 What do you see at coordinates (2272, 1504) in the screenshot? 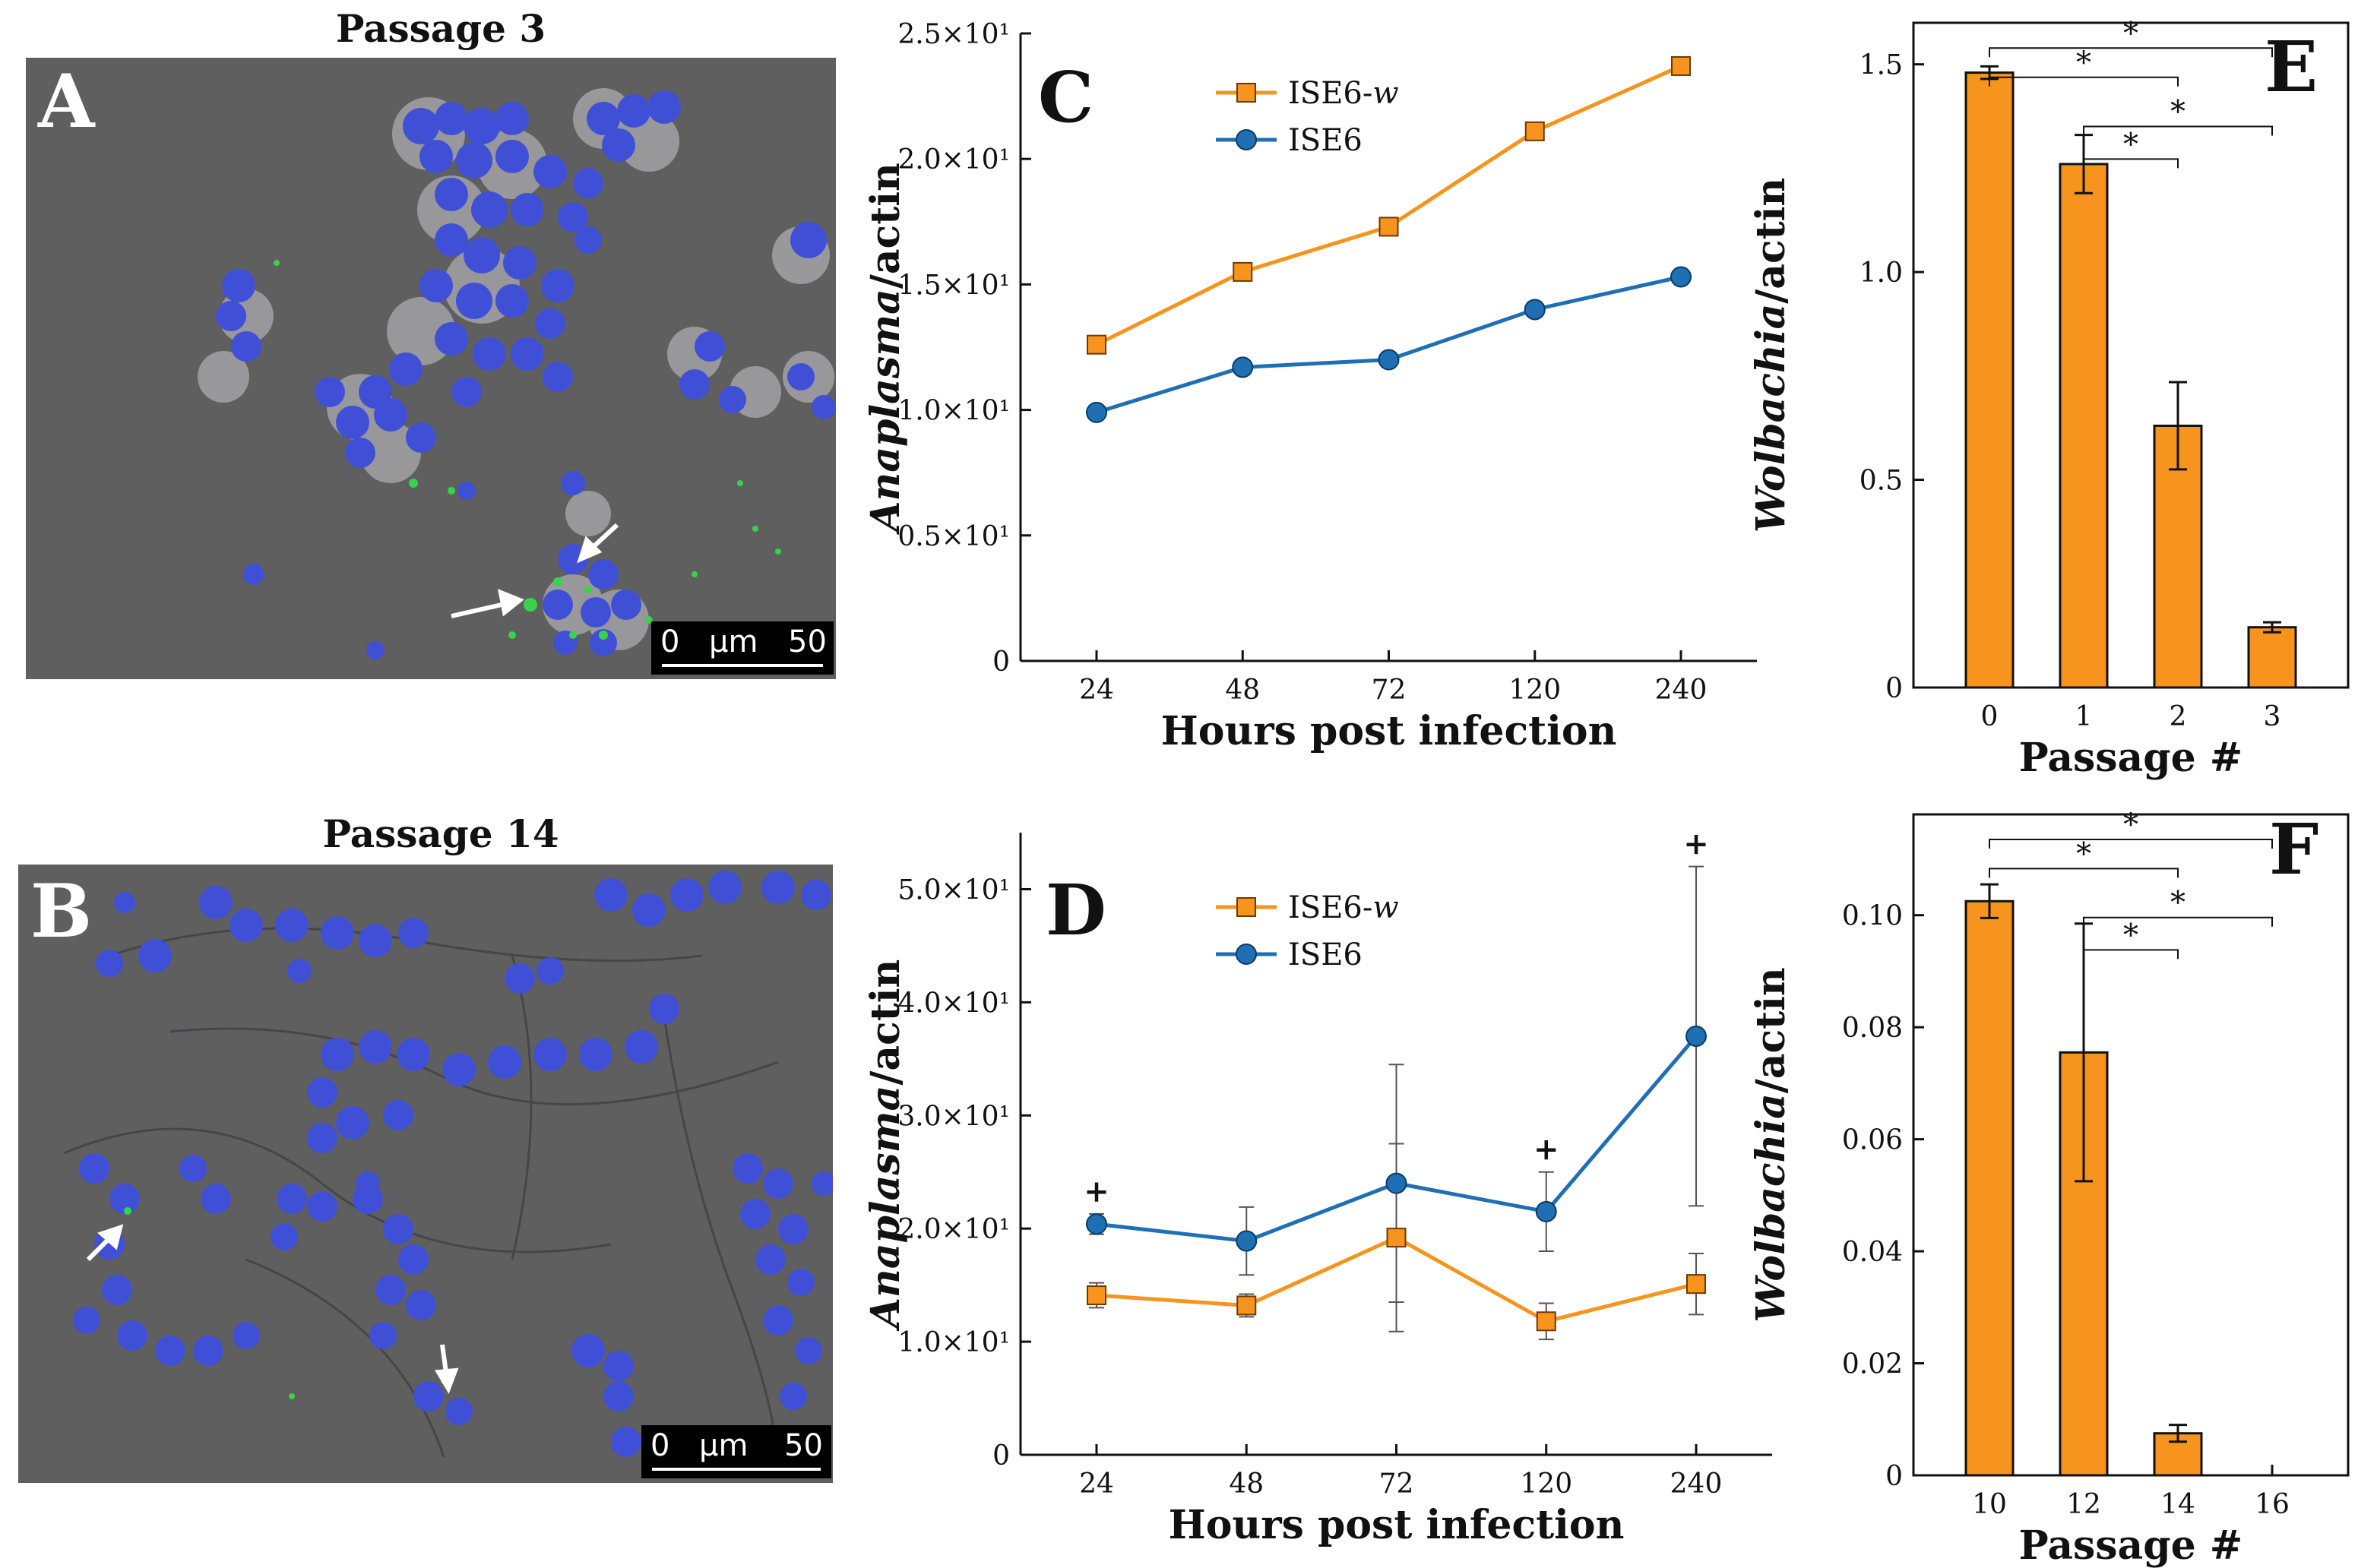
I see `x-tick-label: 16` at bounding box center [2272, 1504].